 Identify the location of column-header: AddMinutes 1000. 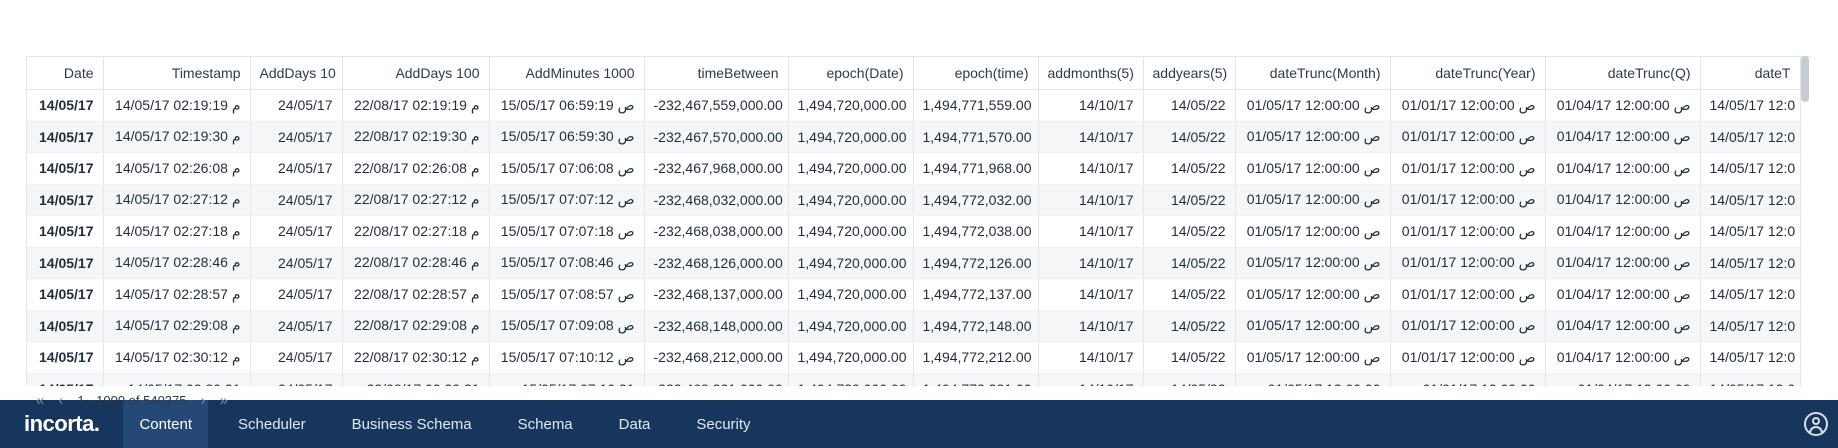
(567, 73).